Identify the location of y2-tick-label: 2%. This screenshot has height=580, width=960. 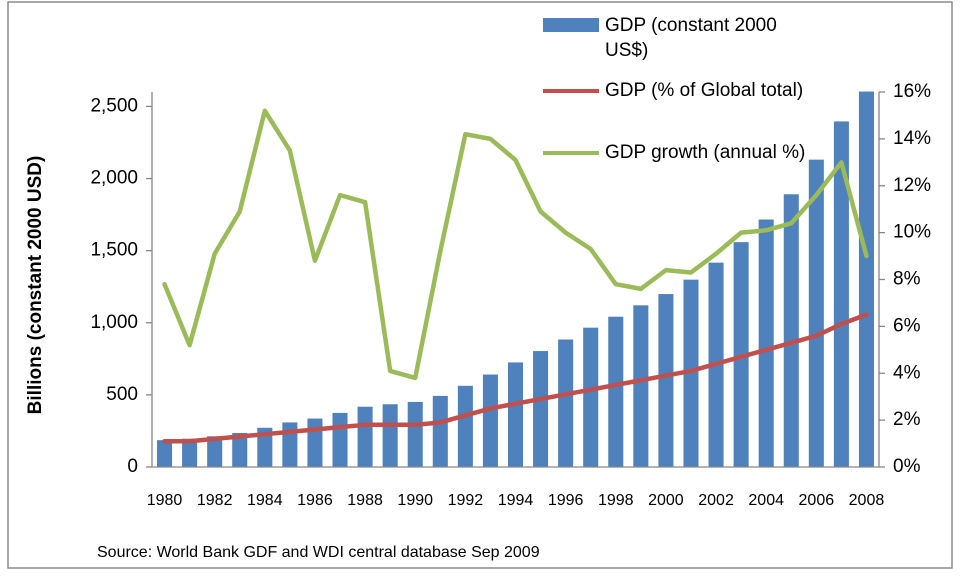
(907, 419).